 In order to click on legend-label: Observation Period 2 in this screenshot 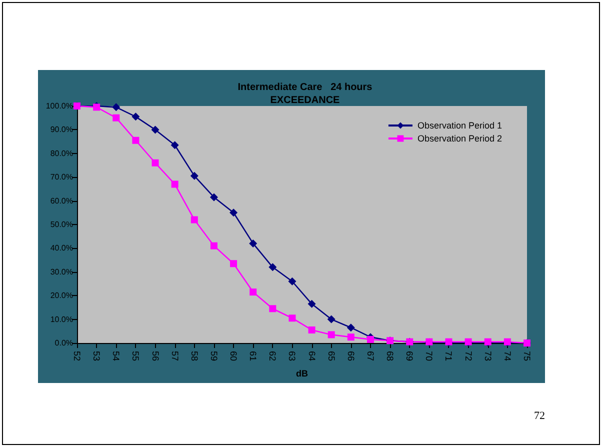, I will do `click(459, 139)`.